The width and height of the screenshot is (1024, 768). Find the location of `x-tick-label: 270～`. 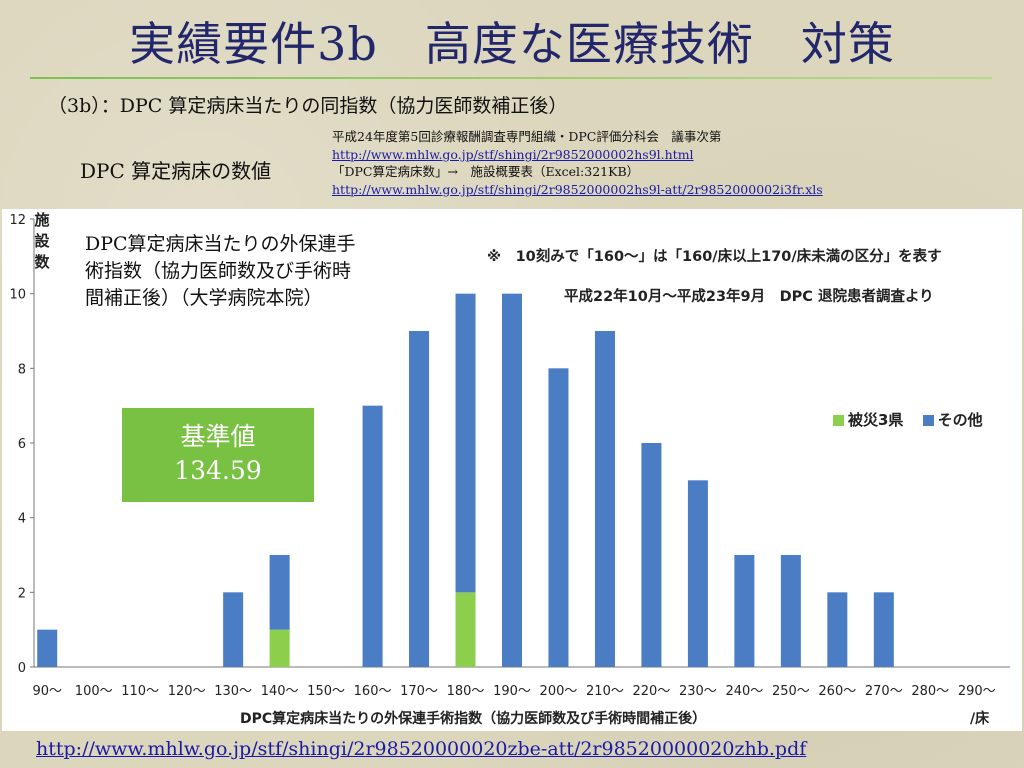

x-tick-label: 270～ is located at coordinates (884, 691).